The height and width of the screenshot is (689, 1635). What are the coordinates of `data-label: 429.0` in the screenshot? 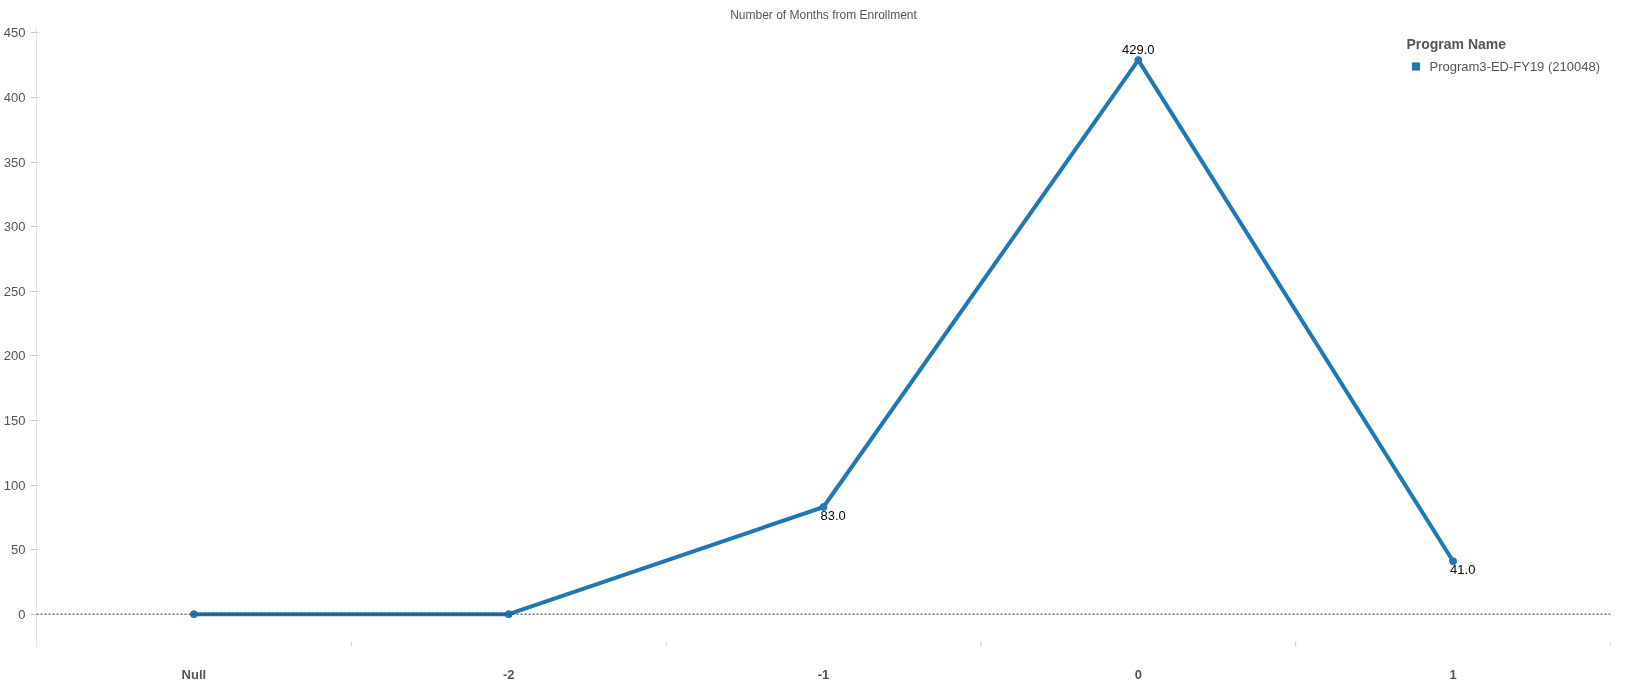 It's located at (1138, 50).